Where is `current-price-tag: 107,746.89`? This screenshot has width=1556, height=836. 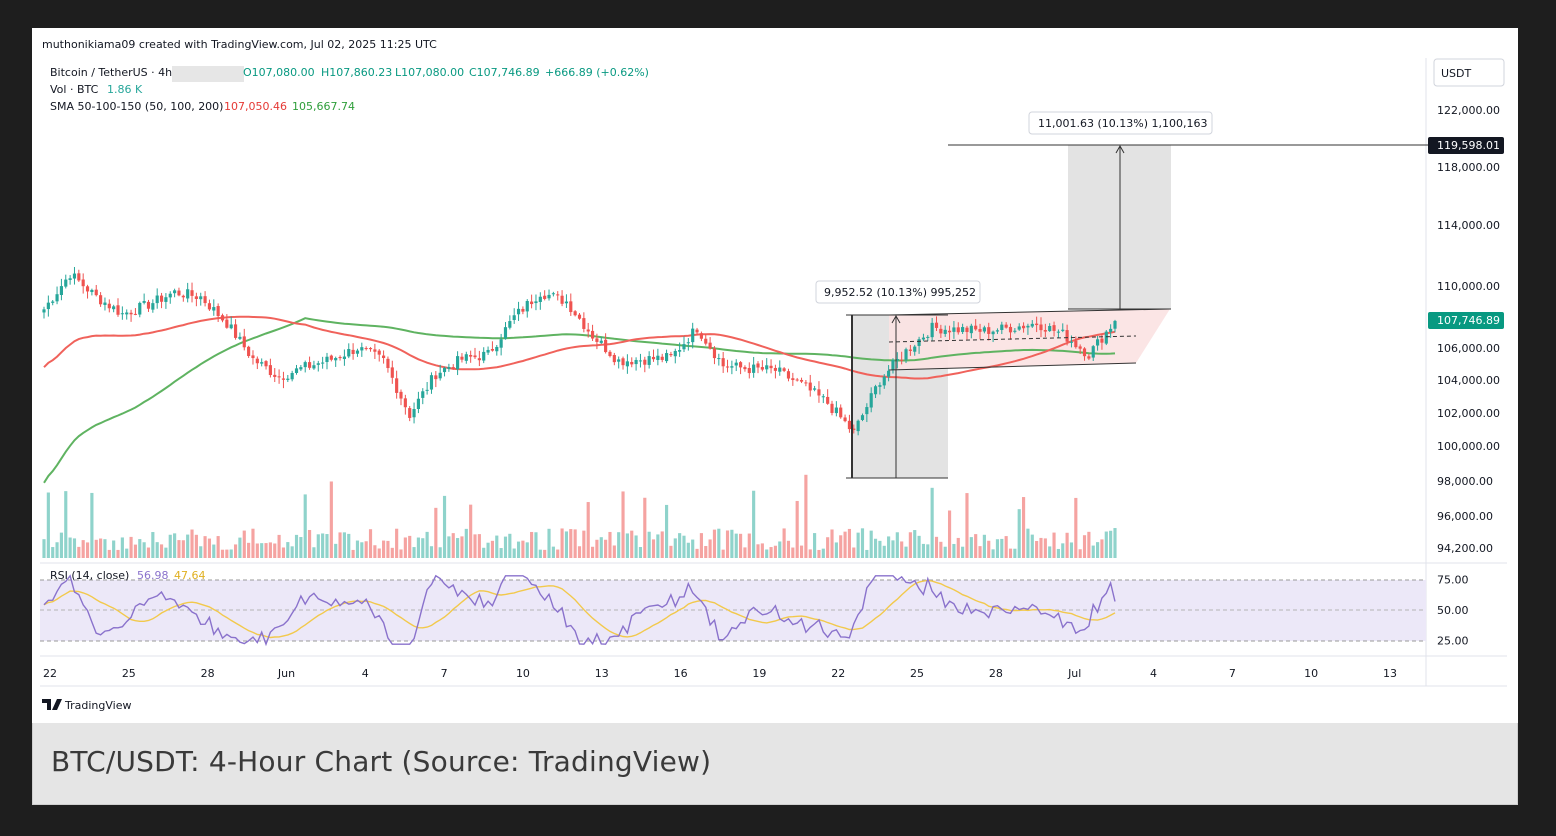 current-price-tag: 107,746.89 is located at coordinates (1466, 320).